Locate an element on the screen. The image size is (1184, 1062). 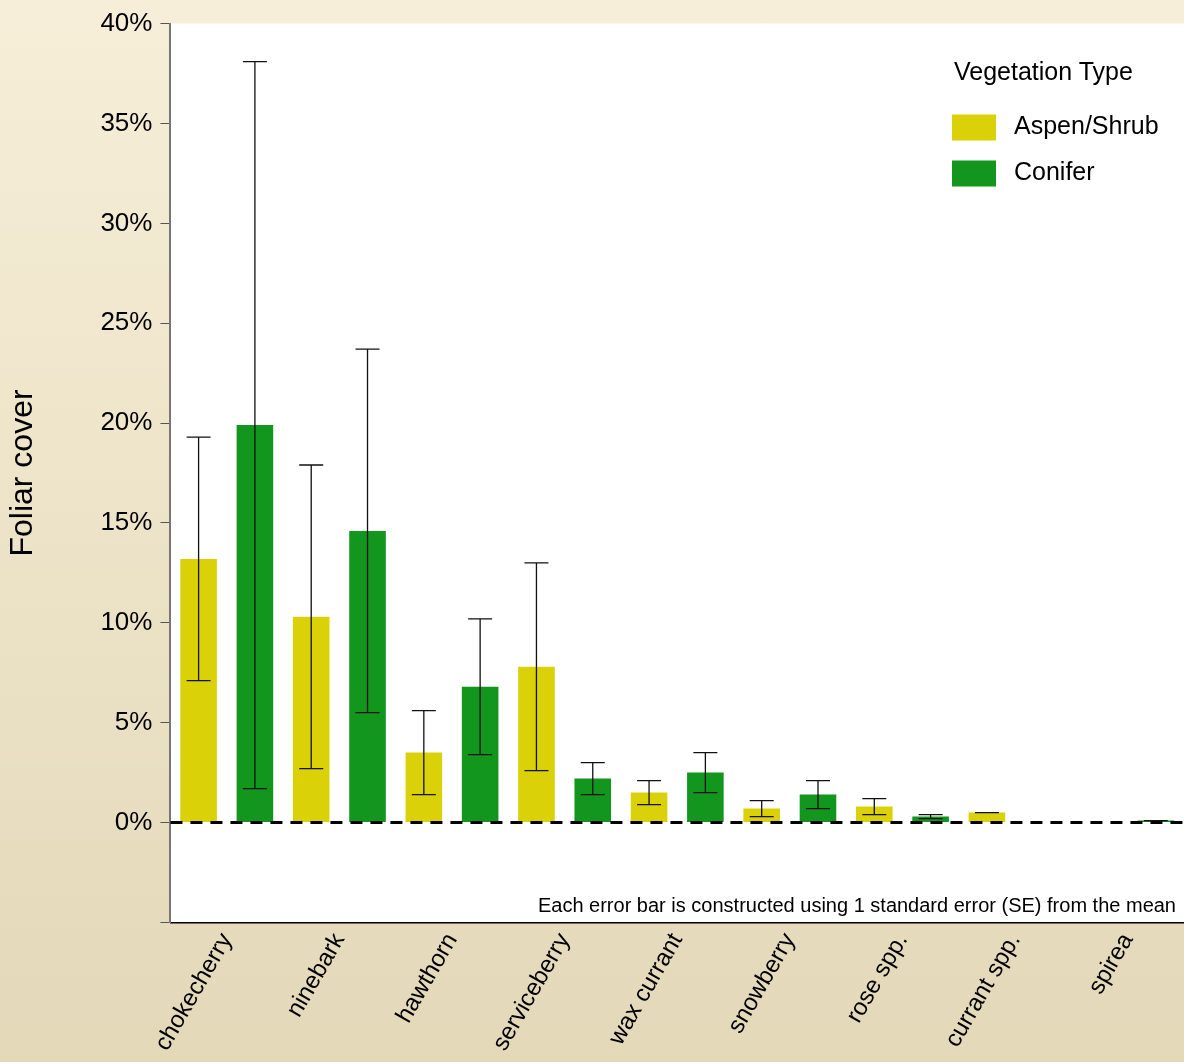
legend-label: Conifer is located at coordinates (1054, 171).